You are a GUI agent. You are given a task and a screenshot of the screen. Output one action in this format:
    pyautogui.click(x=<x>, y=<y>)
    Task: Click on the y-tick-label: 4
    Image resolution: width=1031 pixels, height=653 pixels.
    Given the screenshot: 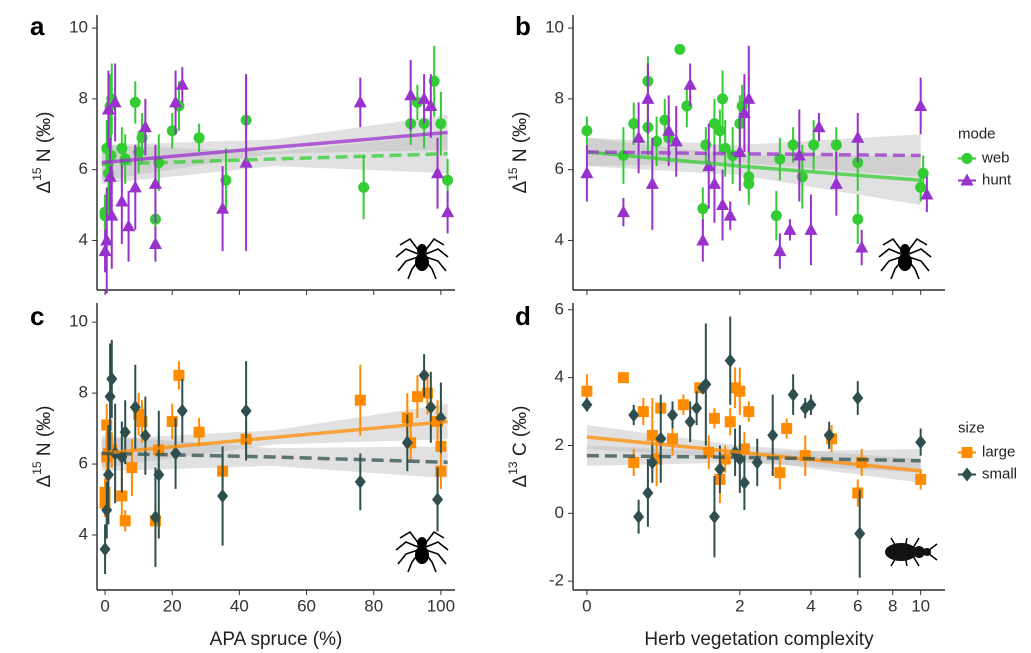 What is the action you would take?
    pyautogui.click(x=83, y=533)
    